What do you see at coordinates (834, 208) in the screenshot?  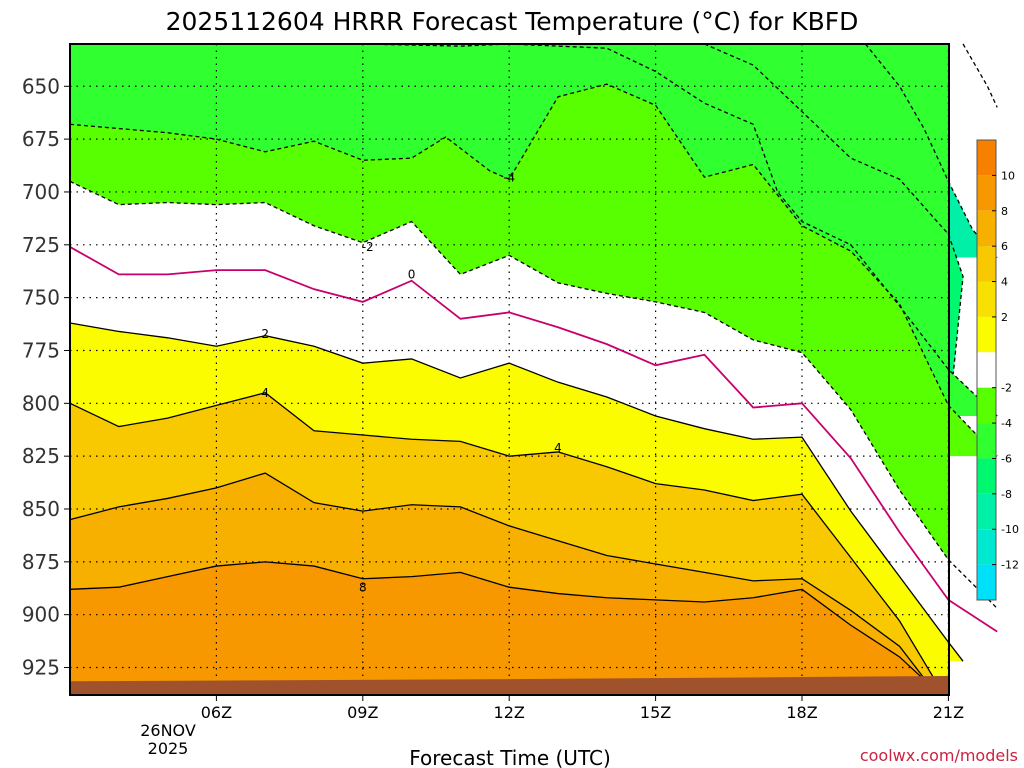 I see `isotherm-minus8` at bounding box center [834, 208].